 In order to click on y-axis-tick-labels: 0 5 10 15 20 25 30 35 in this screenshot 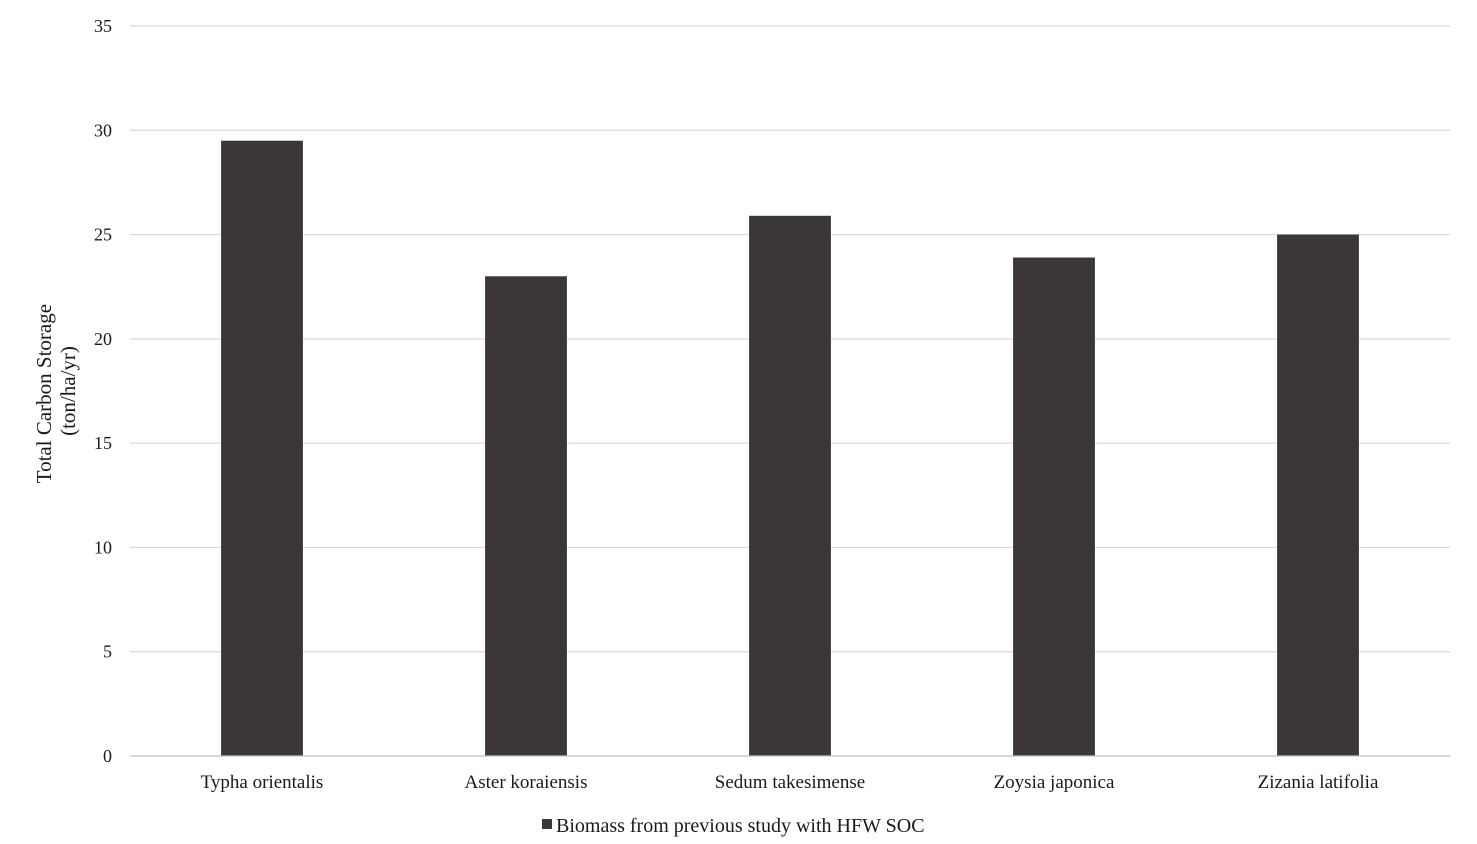, I will do `click(103, 391)`.